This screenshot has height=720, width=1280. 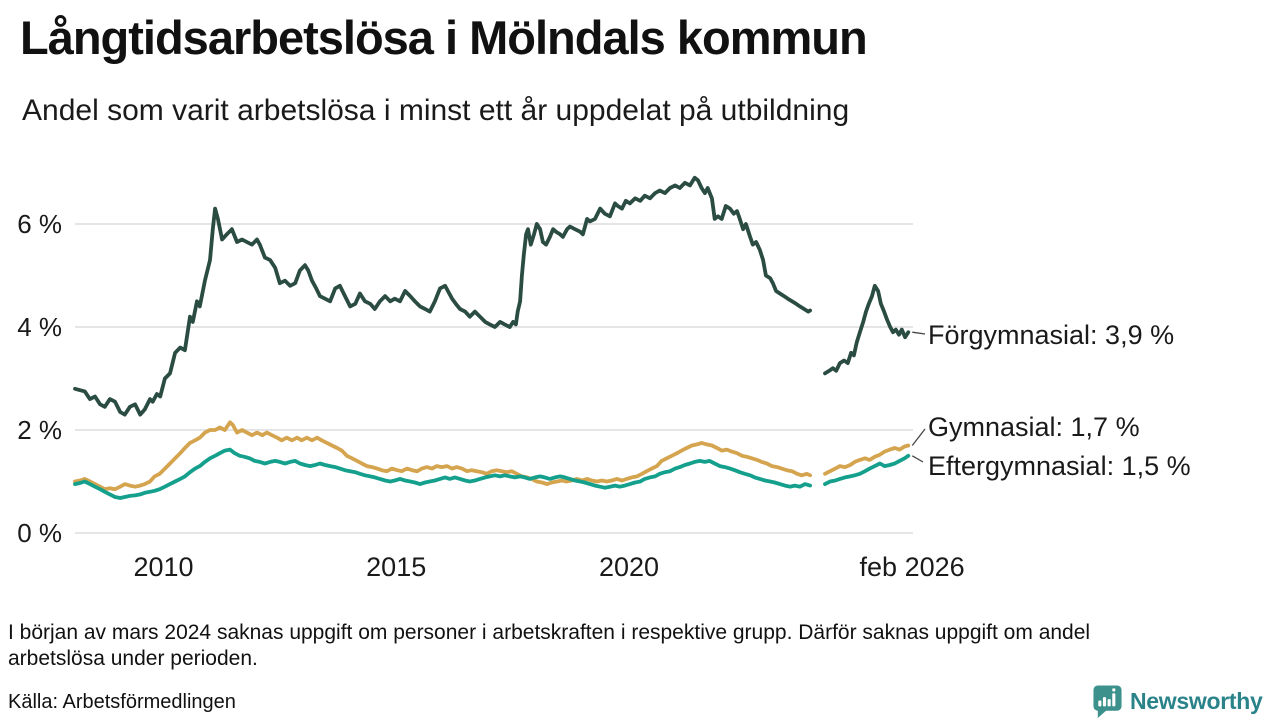 I want to click on source-text: Källa: Arbetsförmedlingen, so click(x=122, y=702).